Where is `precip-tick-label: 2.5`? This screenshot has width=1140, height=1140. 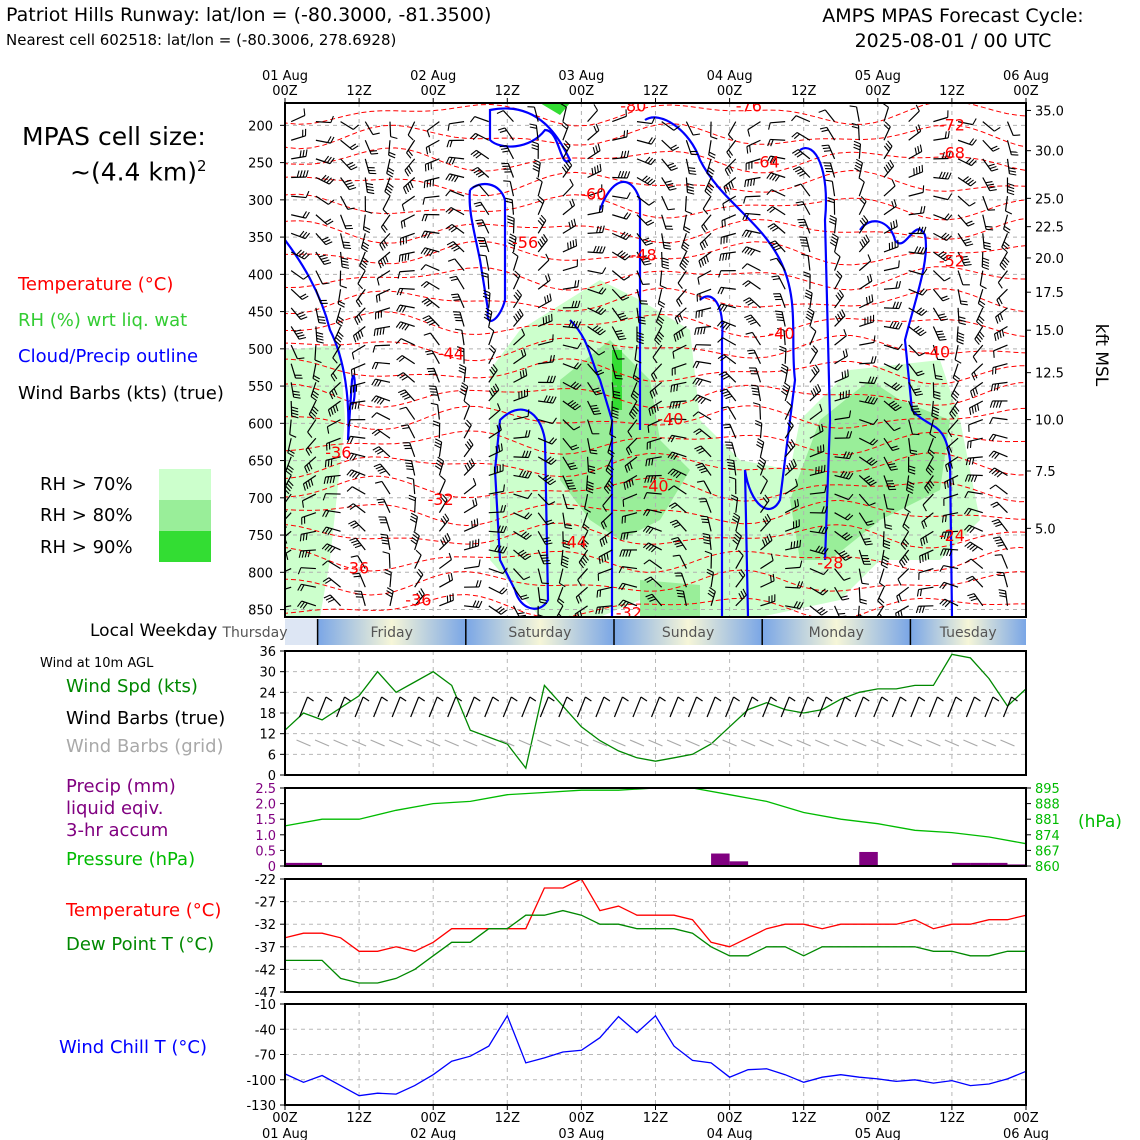
precip-tick-label: 2.5 is located at coordinates (265, 789).